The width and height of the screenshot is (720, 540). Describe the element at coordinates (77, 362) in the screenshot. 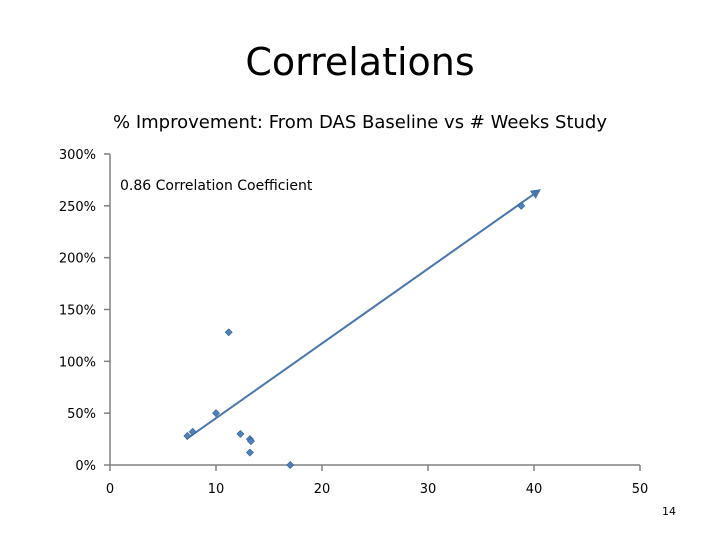

I see `y-tick-label: 100%` at that location.